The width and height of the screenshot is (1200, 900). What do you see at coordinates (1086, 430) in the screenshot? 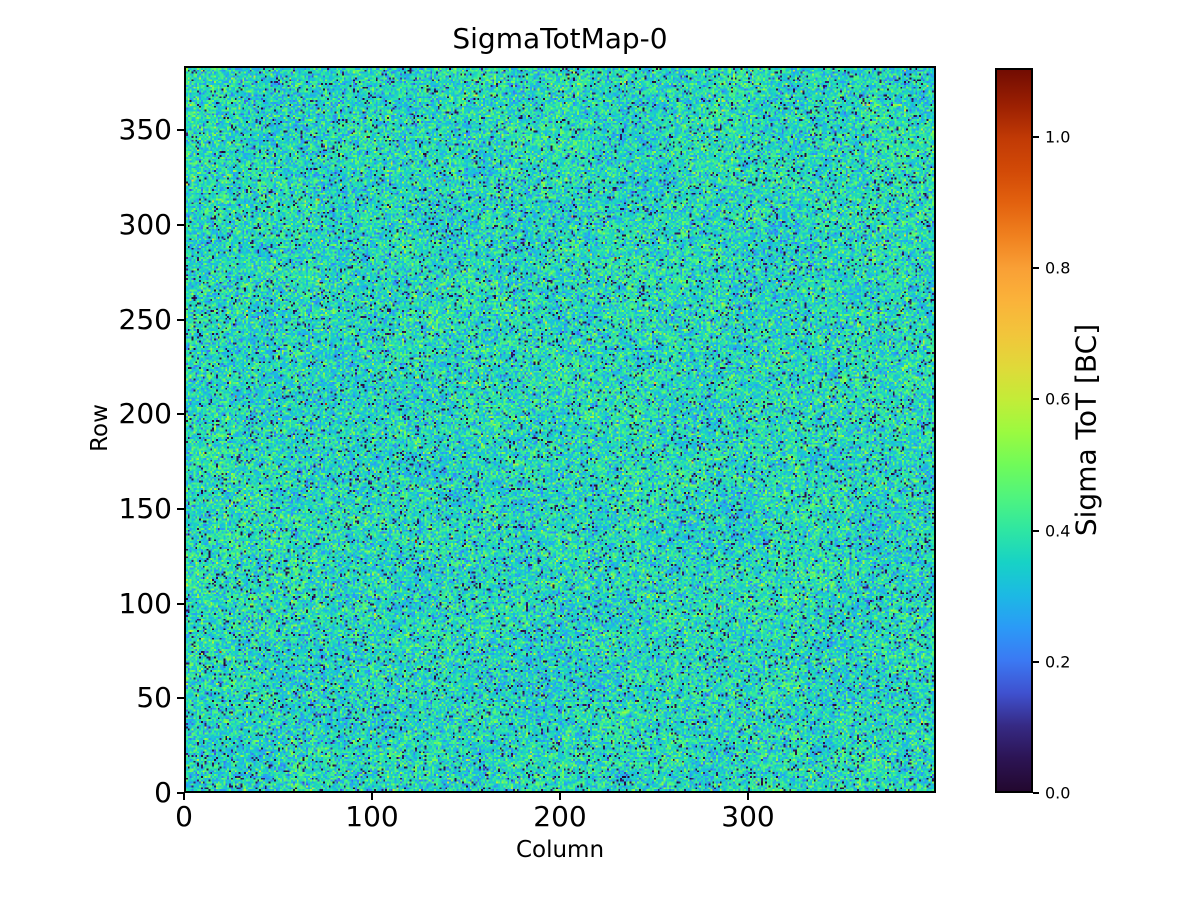
I see `colorbar-label: Sigma ToT [BC]` at bounding box center [1086, 430].